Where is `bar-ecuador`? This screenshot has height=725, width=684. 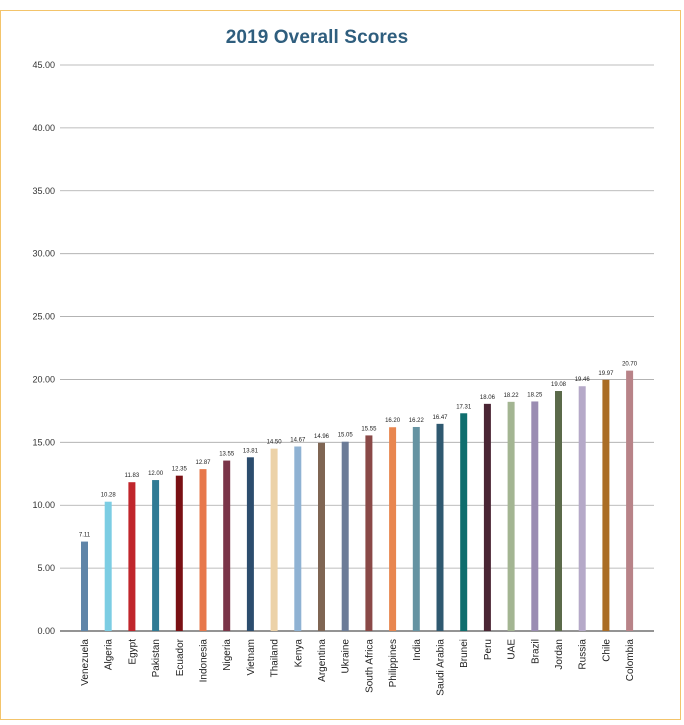
bar-ecuador is located at coordinates (179, 553).